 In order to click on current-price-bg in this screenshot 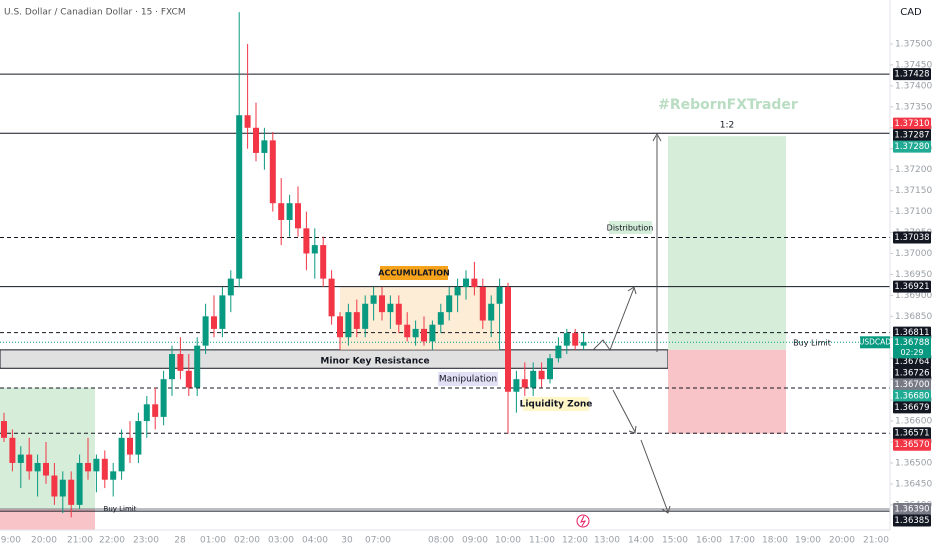, I will do `click(912, 347)`.